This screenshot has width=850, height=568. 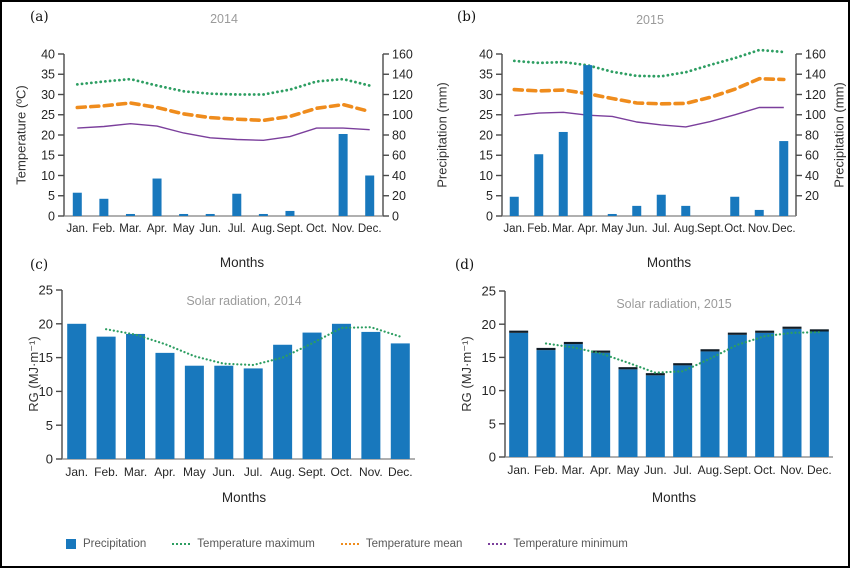 What do you see at coordinates (253, 346) in the screenshot?
I see `solar-trend-line` at bounding box center [253, 346].